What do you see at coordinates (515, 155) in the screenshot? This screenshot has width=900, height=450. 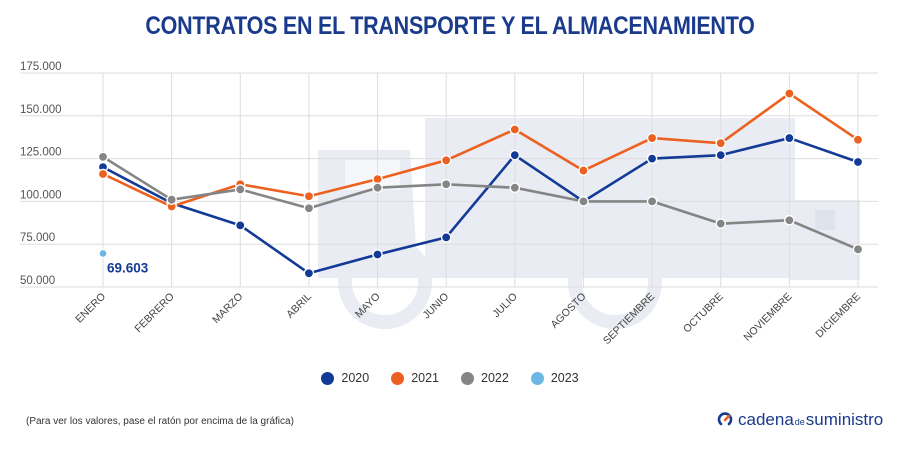 I see `point-2020-julio` at bounding box center [515, 155].